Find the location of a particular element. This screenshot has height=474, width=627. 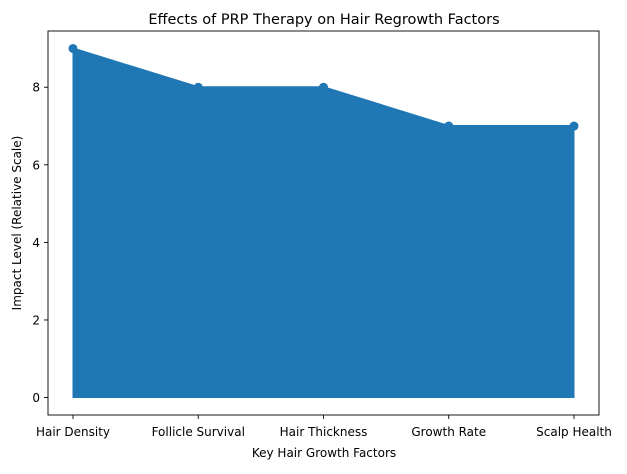

x-axis-label: Key Hair Growth Factors is located at coordinates (324, 453).